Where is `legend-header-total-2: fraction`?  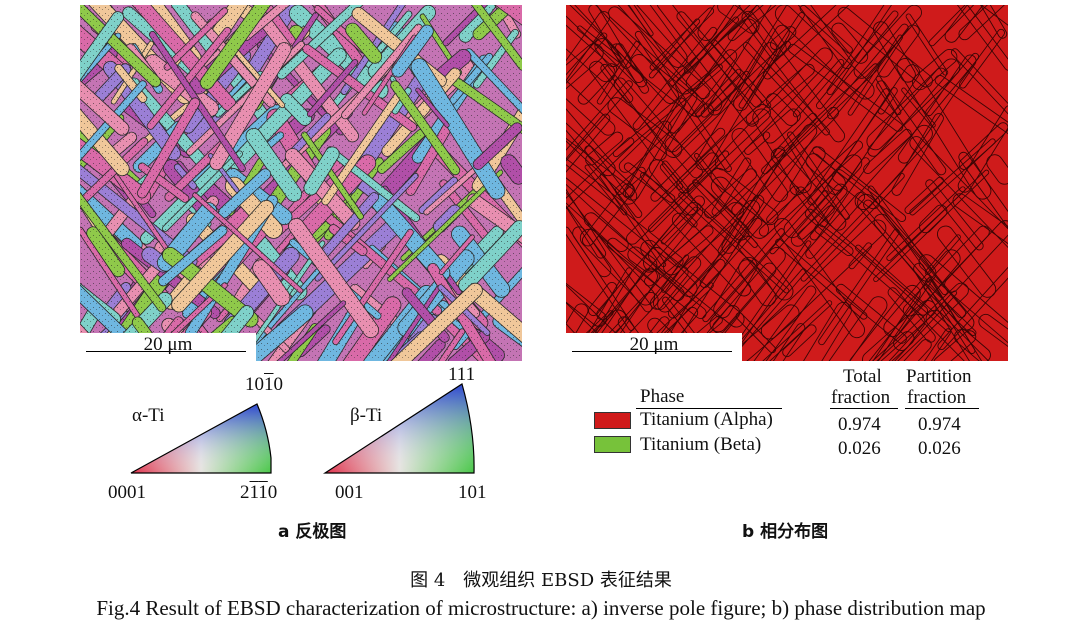 legend-header-total-2: fraction is located at coordinates (861, 397).